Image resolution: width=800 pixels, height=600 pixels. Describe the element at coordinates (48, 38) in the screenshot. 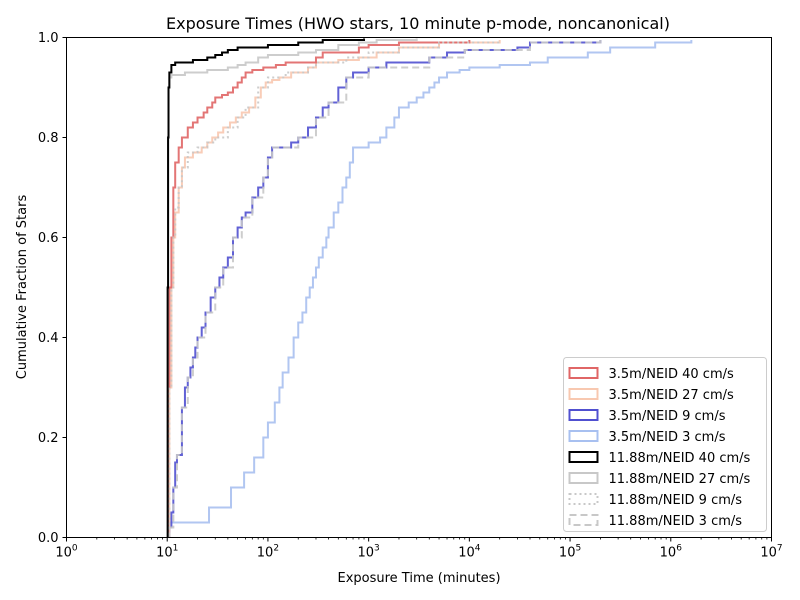

I see `y-tick-label-5: 1.0` at that location.